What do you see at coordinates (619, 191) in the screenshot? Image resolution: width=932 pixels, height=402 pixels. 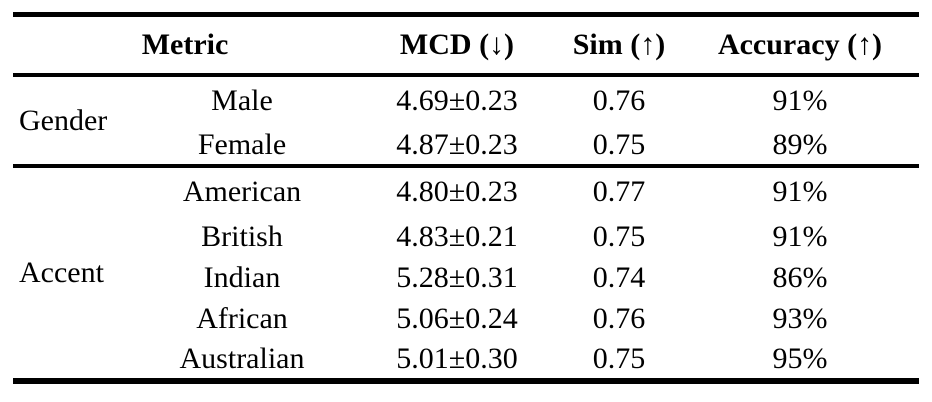 I see `sim-cell: 0.77` at bounding box center [619, 191].